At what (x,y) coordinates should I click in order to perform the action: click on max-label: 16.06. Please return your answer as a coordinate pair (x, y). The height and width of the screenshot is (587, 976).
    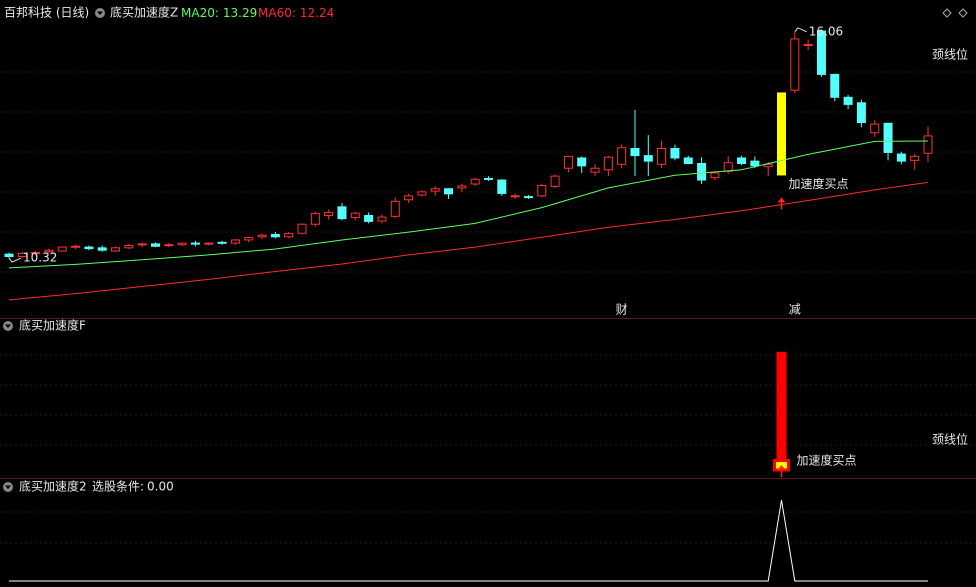
    Looking at the image, I should click on (826, 31).